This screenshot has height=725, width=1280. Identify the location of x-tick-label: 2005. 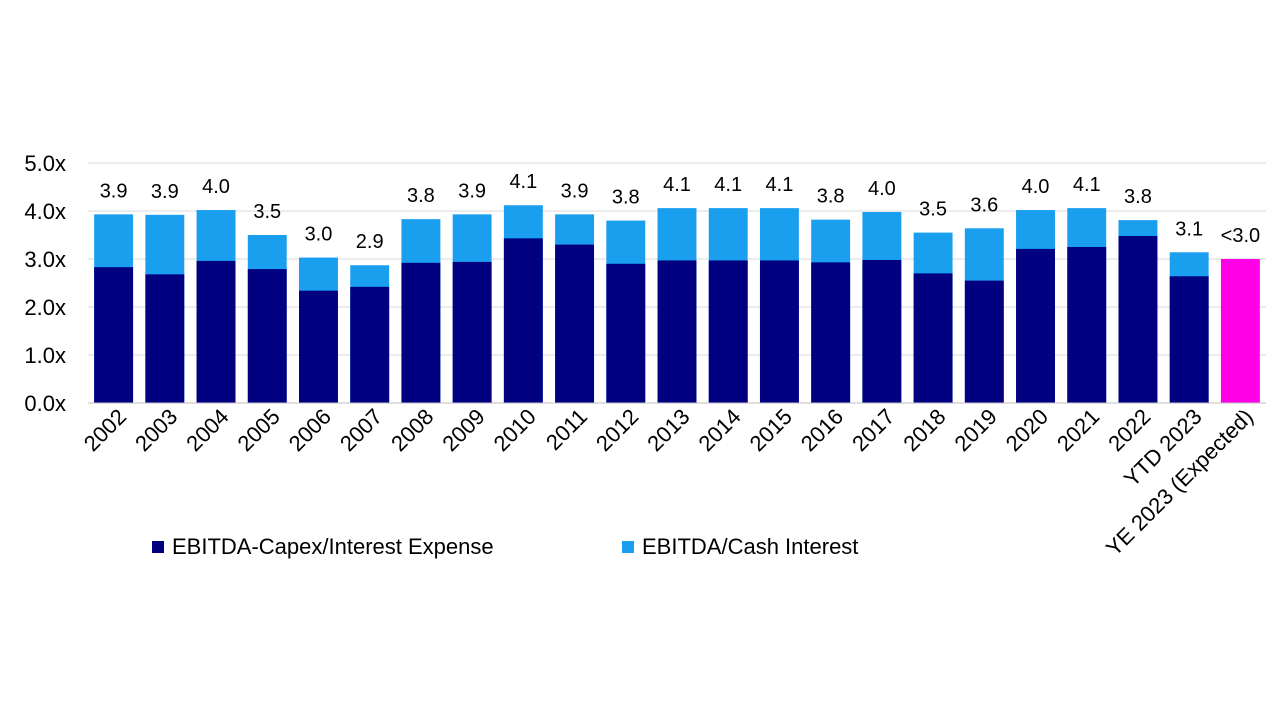
(259, 430).